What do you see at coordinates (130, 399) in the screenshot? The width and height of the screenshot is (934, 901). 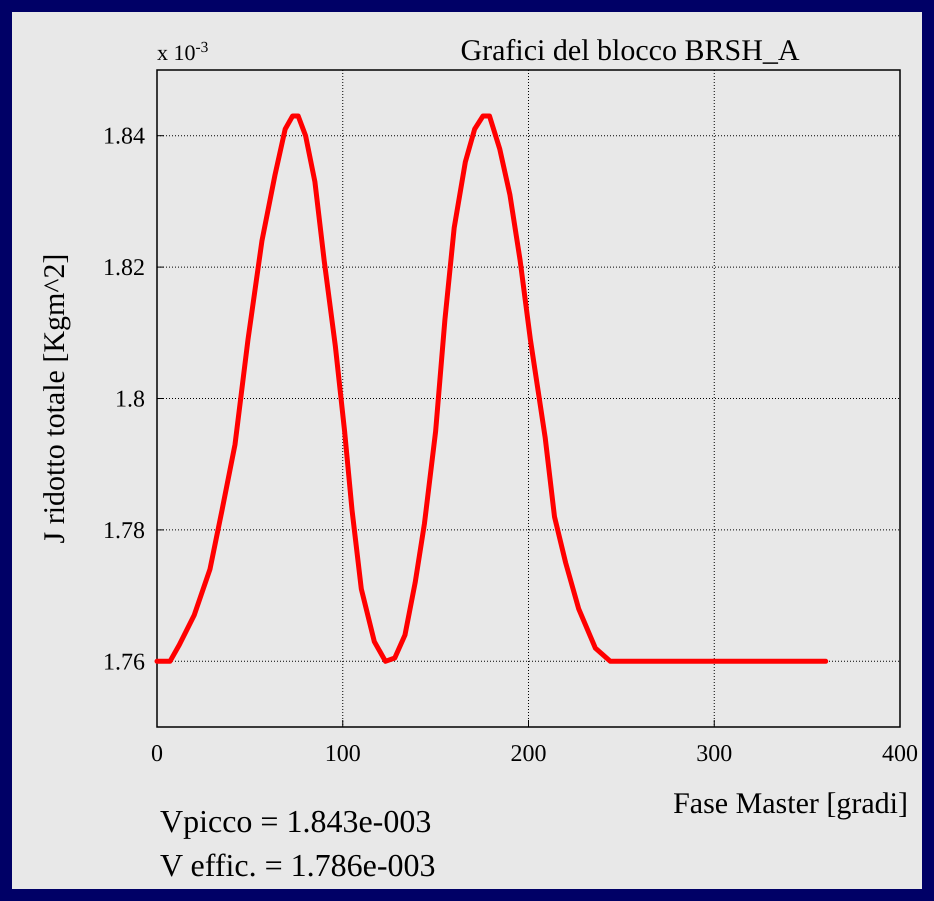 I see `y-tick-label: 1.8` at bounding box center [130, 399].